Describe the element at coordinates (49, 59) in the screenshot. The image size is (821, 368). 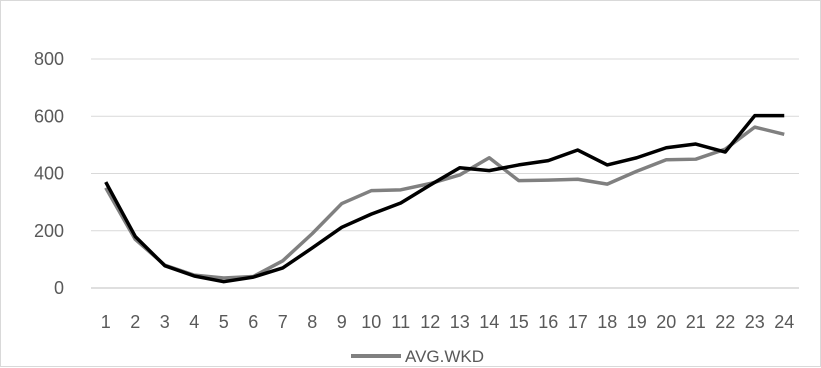
I see `y-tick-label: 800` at that location.